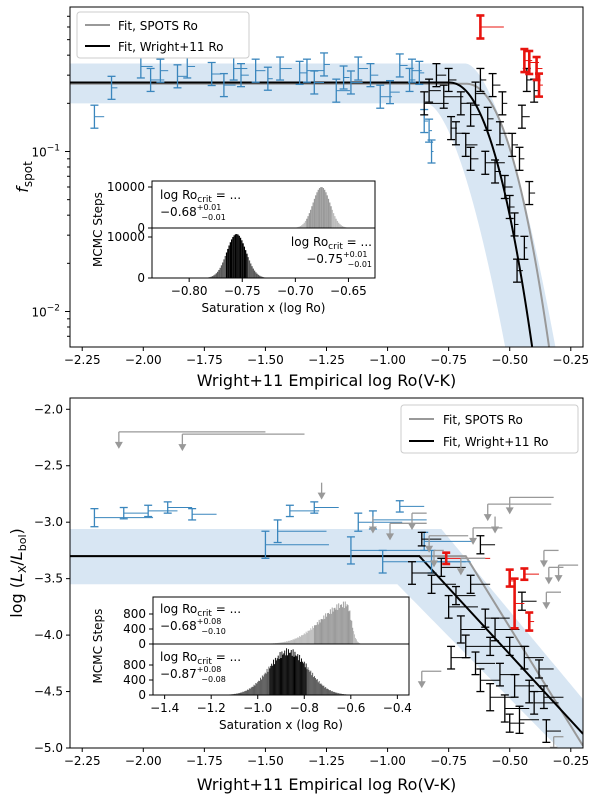 Image resolution: width=598 pixels, height=801 pixels. What do you see at coordinates (448, 360) in the screenshot?
I see `x-tick-label: −0.75` at bounding box center [448, 360].